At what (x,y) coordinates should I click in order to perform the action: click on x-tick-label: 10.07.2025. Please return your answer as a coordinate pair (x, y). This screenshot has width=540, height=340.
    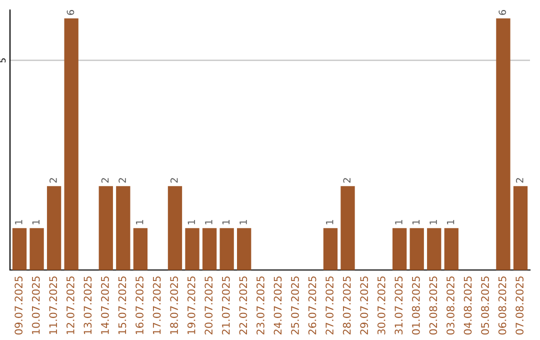
    Looking at the image, I should click on (36, 305).